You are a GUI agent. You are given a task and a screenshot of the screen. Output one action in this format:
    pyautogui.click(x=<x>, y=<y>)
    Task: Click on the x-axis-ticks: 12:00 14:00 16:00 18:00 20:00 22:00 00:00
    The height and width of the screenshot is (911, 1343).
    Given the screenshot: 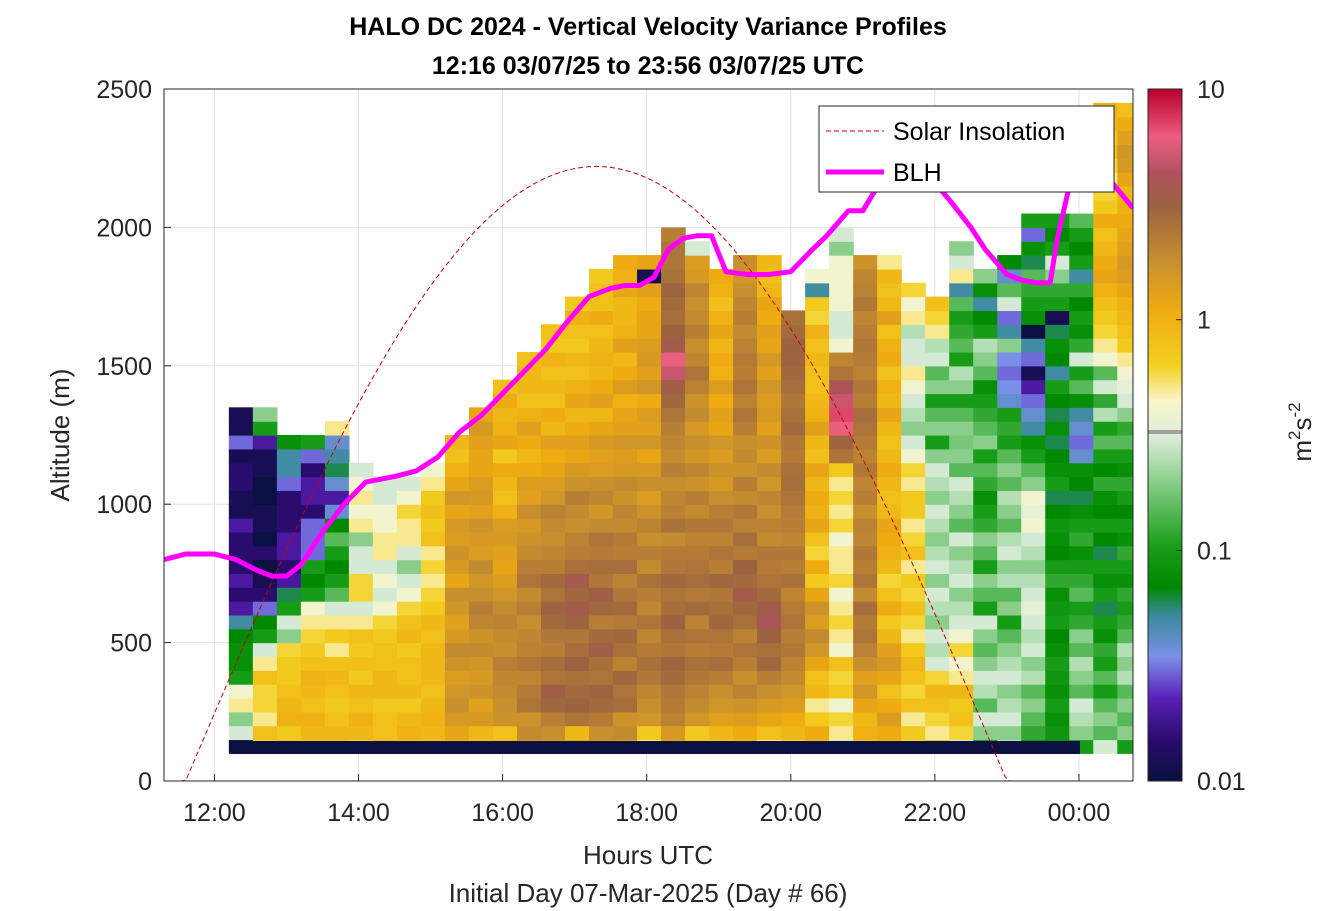 What is the action you would take?
    pyautogui.click(x=646, y=800)
    